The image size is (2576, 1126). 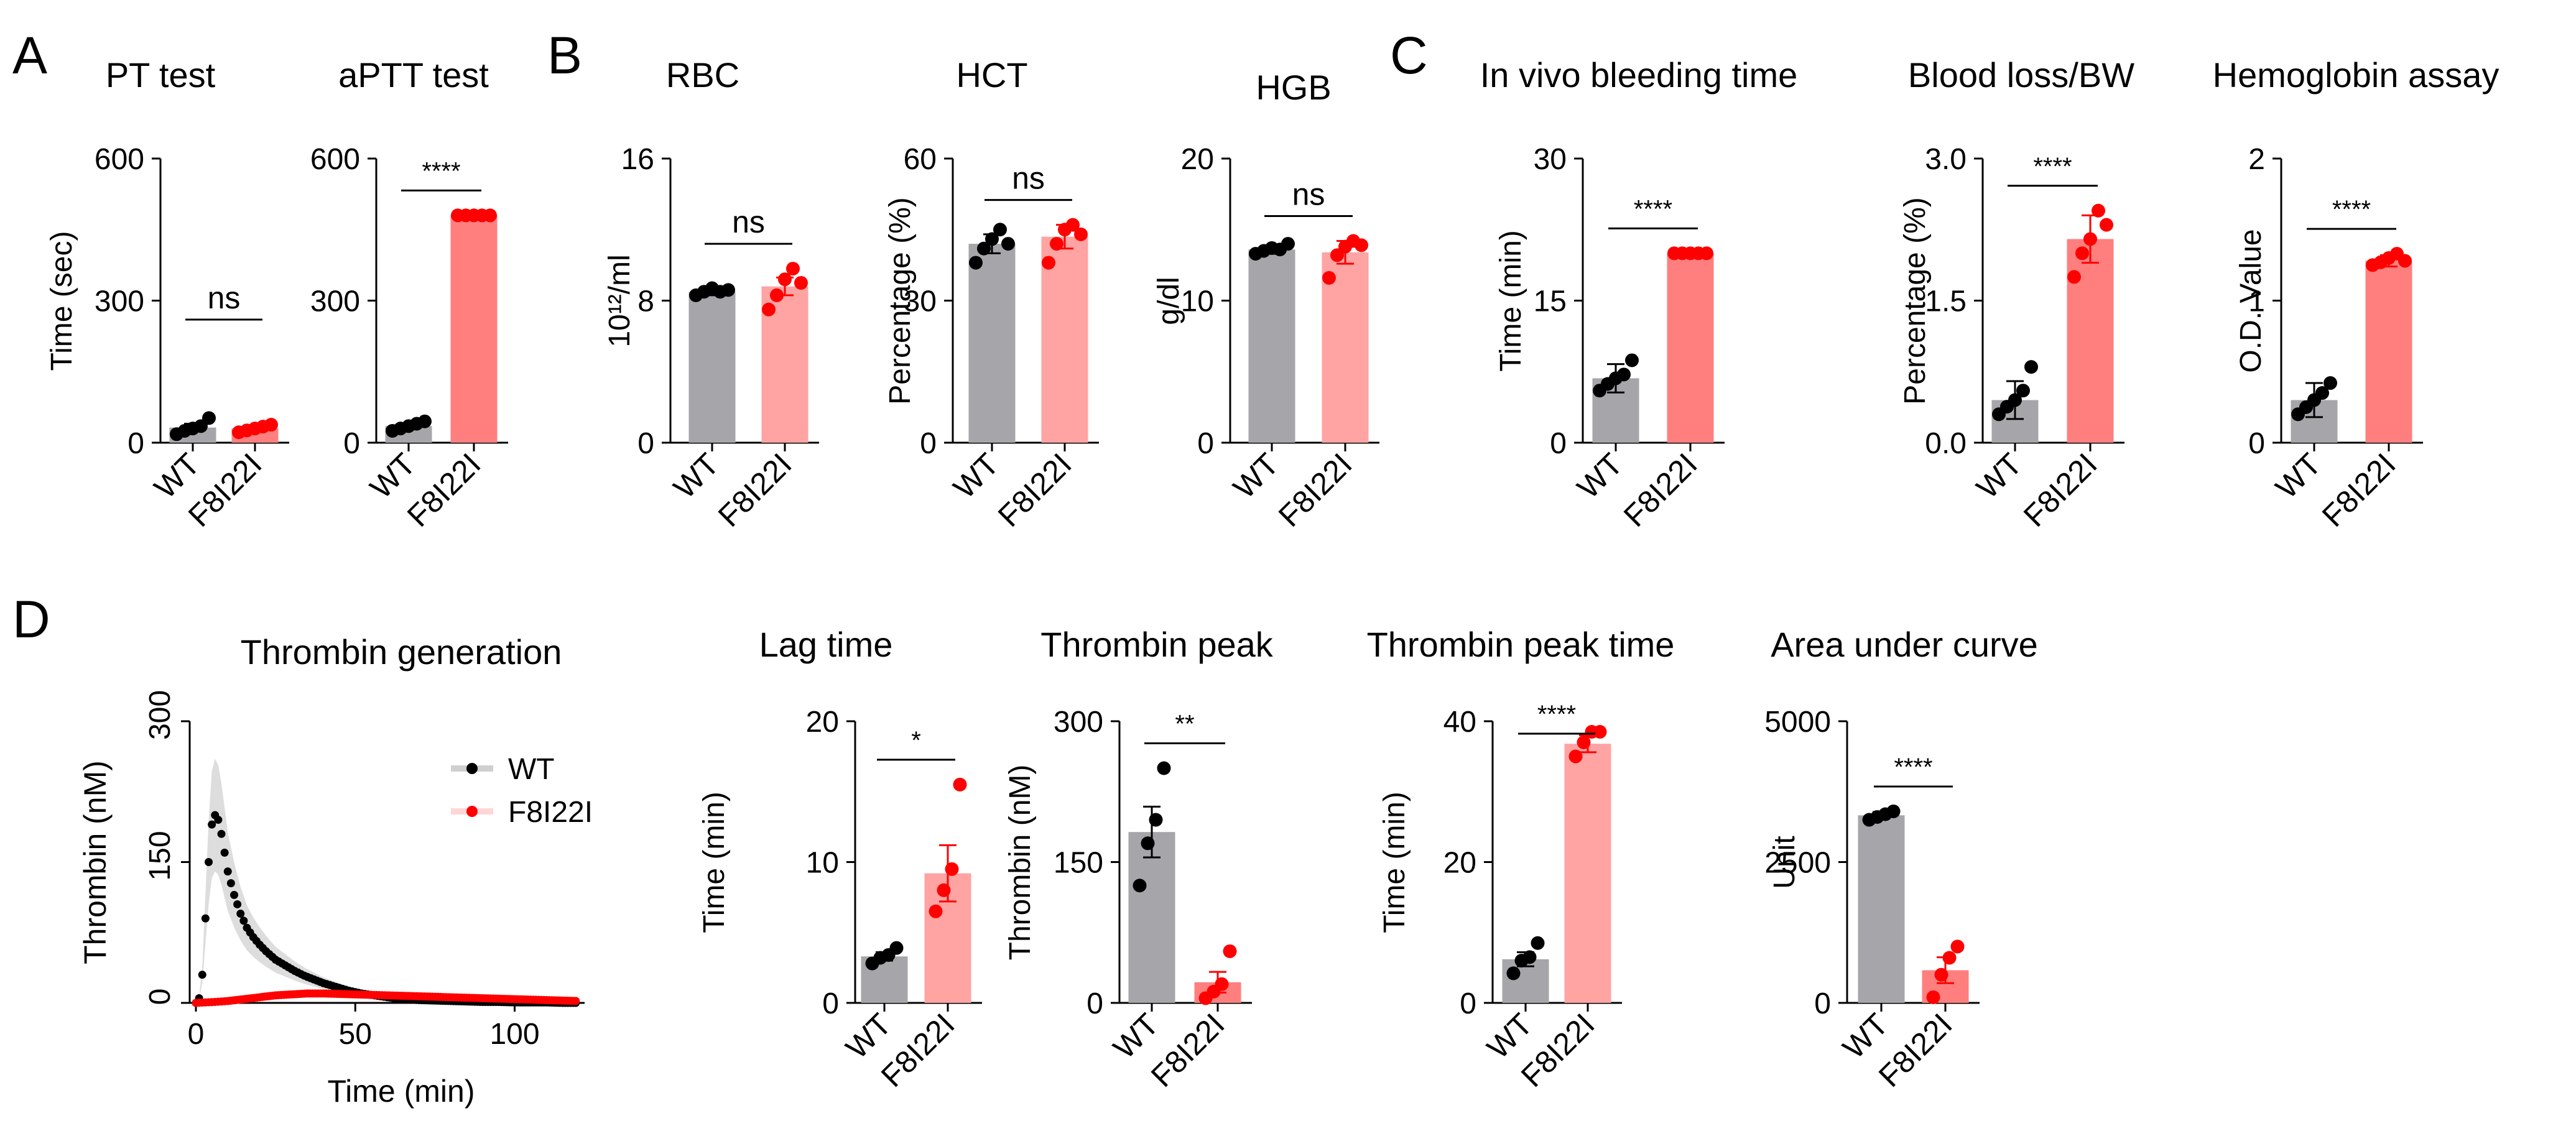 I want to click on y-axis-label: g/dl, so click(x=1168, y=301).